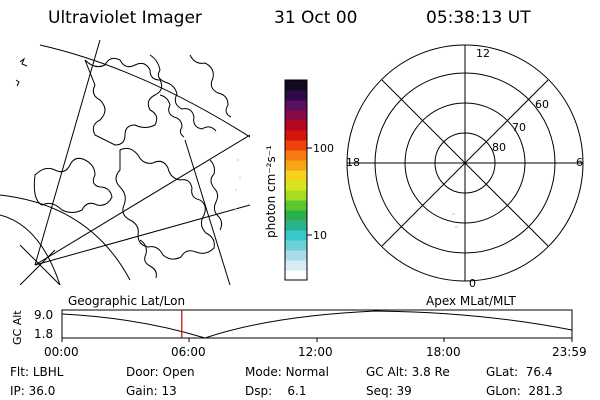  What do you see at coordinates (315, 352) in the screenshot?
I see `alt-xtick-label-2: 12:00` at bounding box center [315, 352].